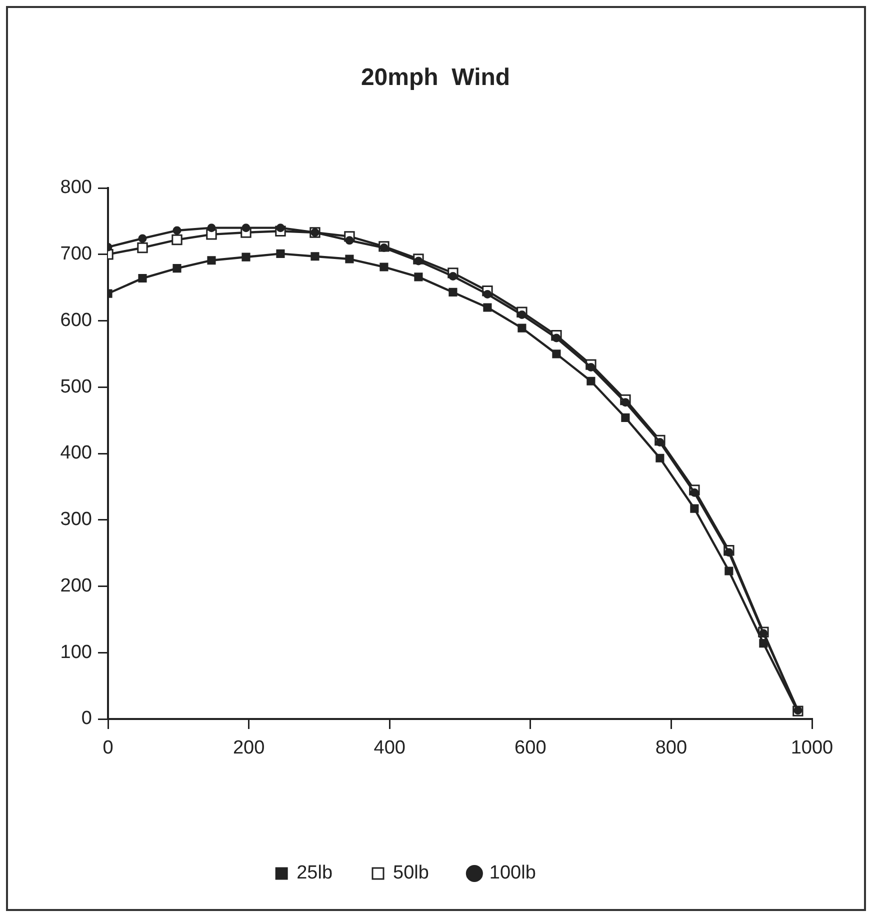  What do you see at coordinates (76, 254) in the screenshot?
I see `y-tick-label: 700` at bounding box center [76, 254].